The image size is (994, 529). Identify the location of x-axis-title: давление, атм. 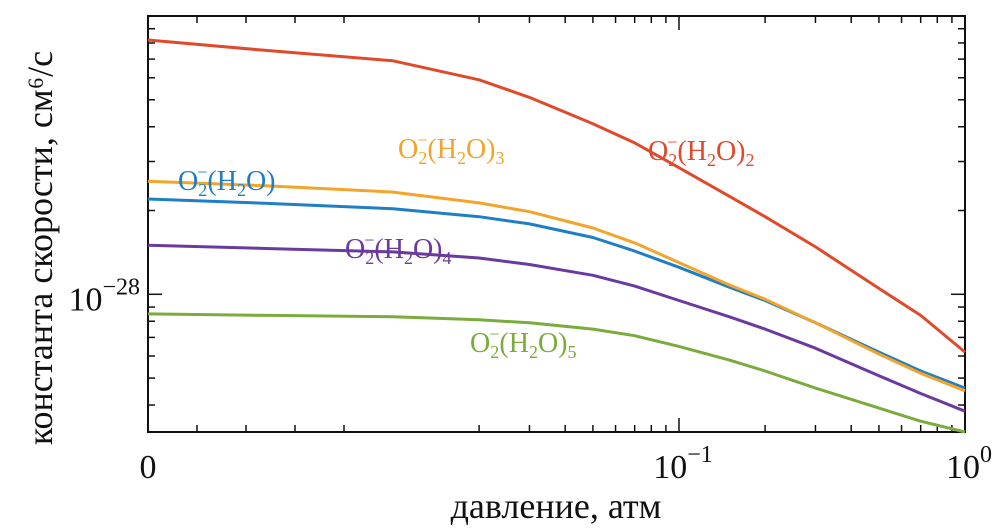
(556, 506).